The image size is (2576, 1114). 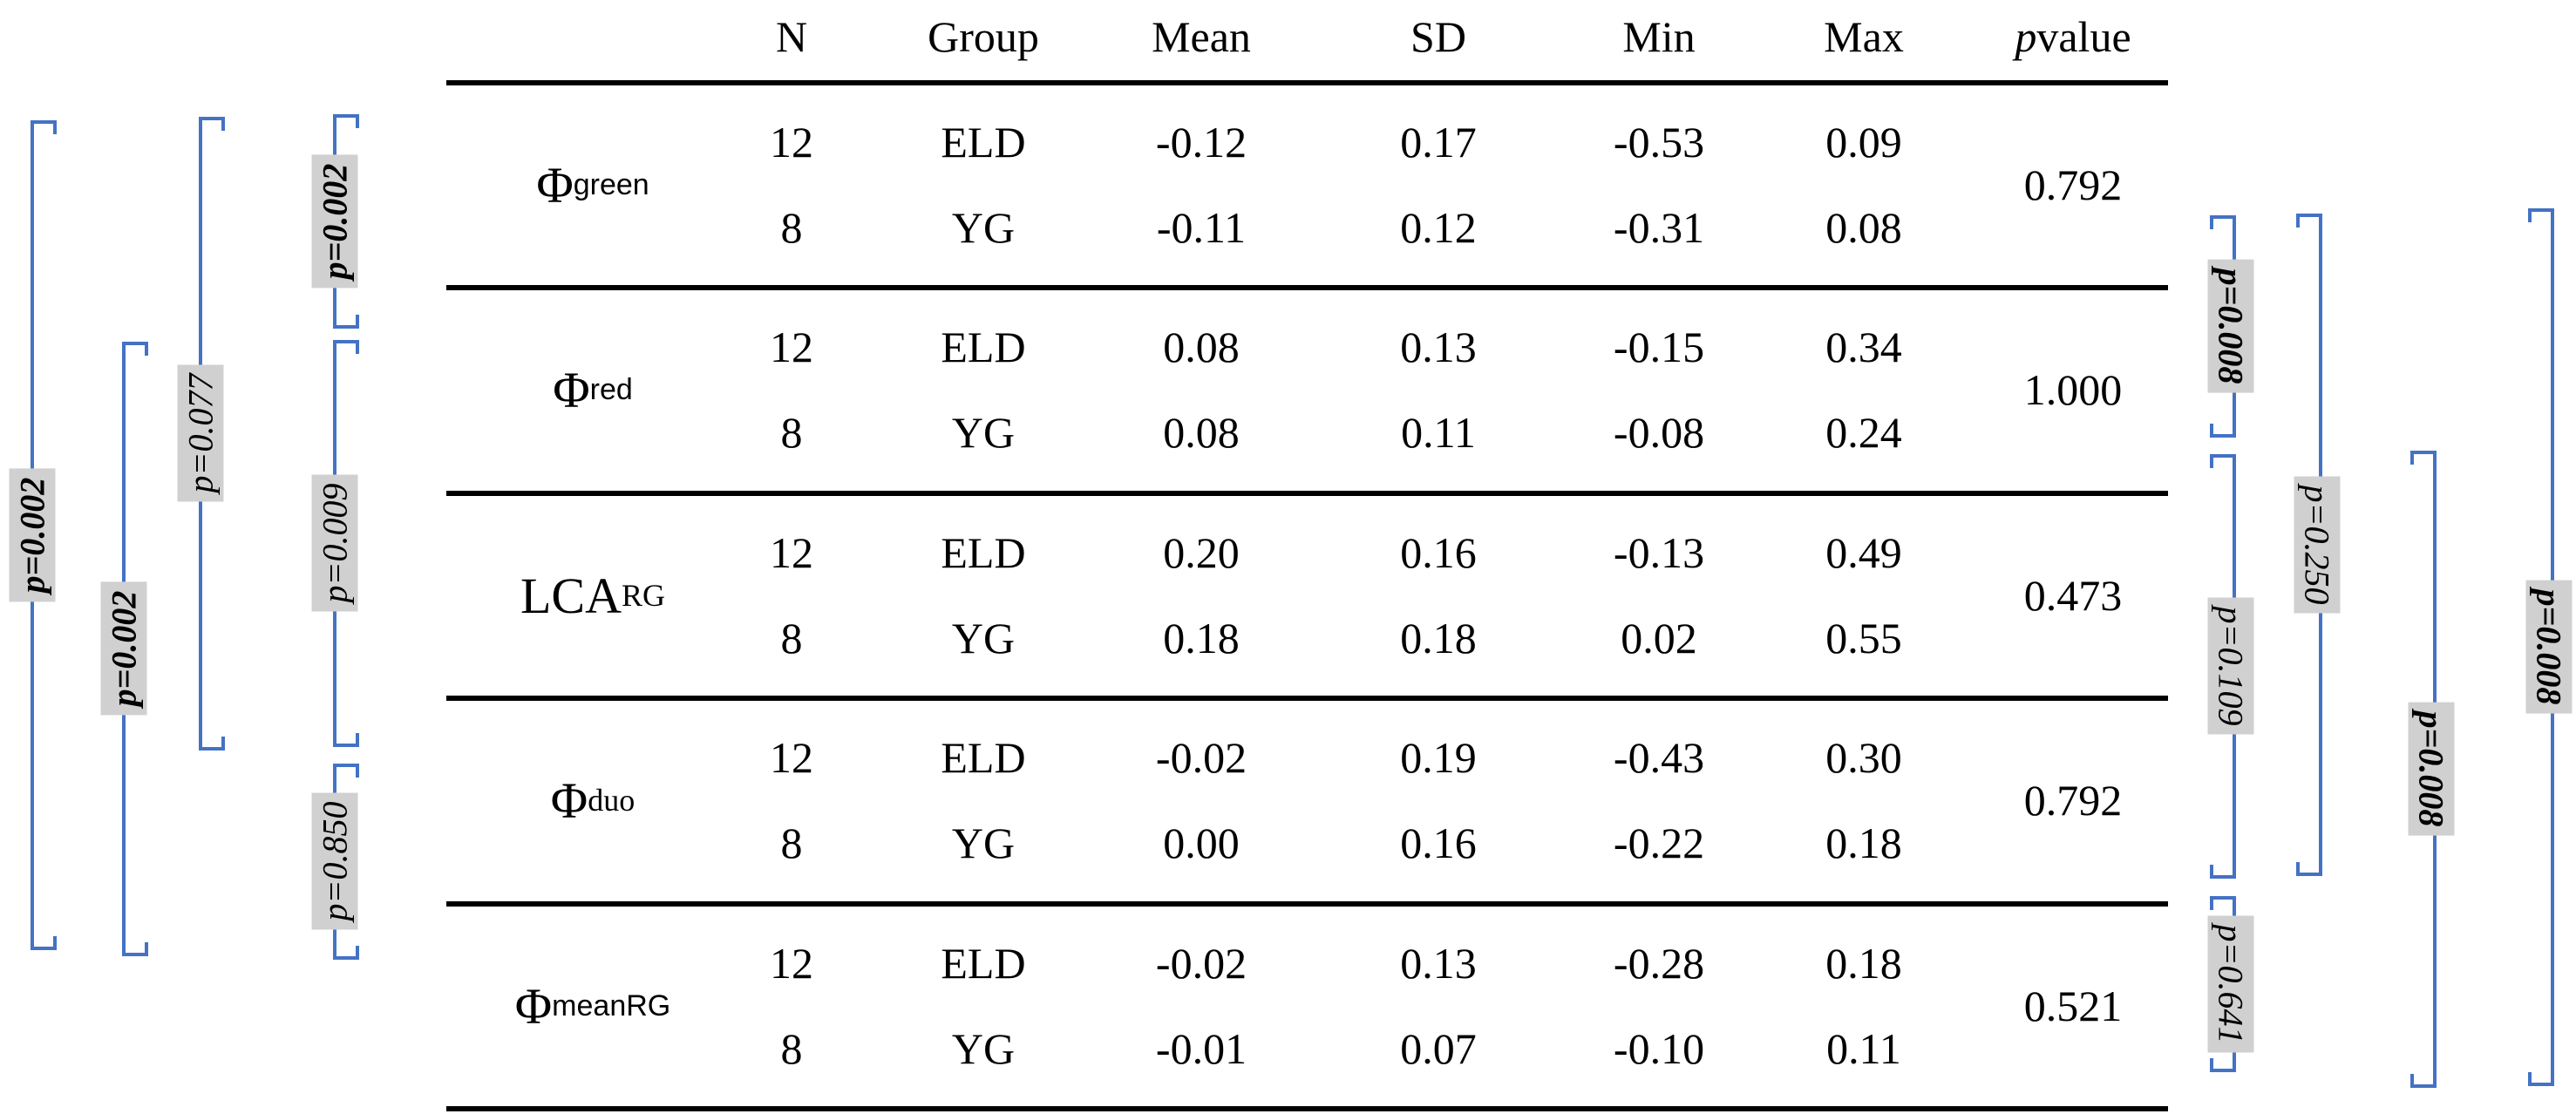 I want to click on cell-sd: 0.12, so click(x=1438, y=228).